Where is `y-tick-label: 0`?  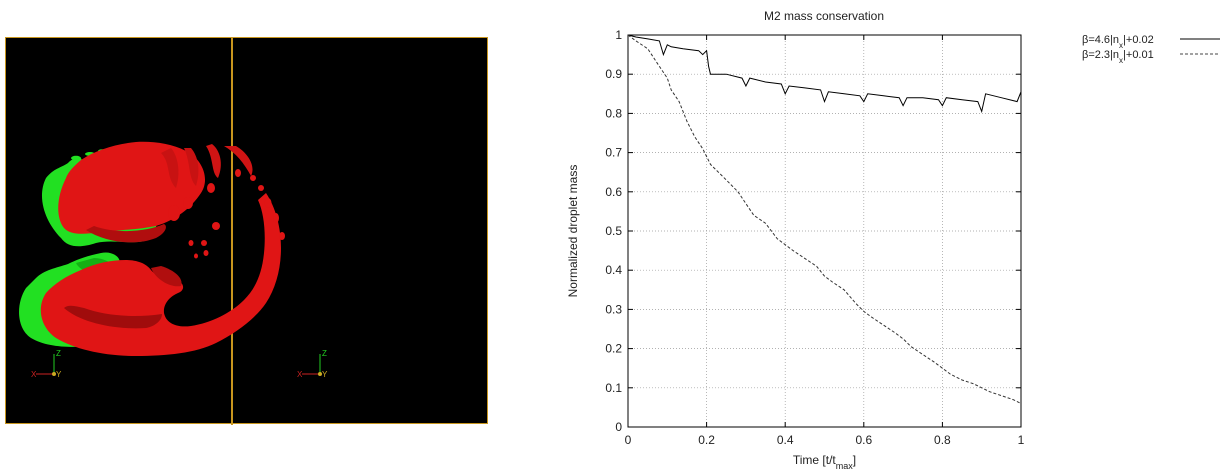 y-tick-label: 0 is located at coordinates (618, 427).